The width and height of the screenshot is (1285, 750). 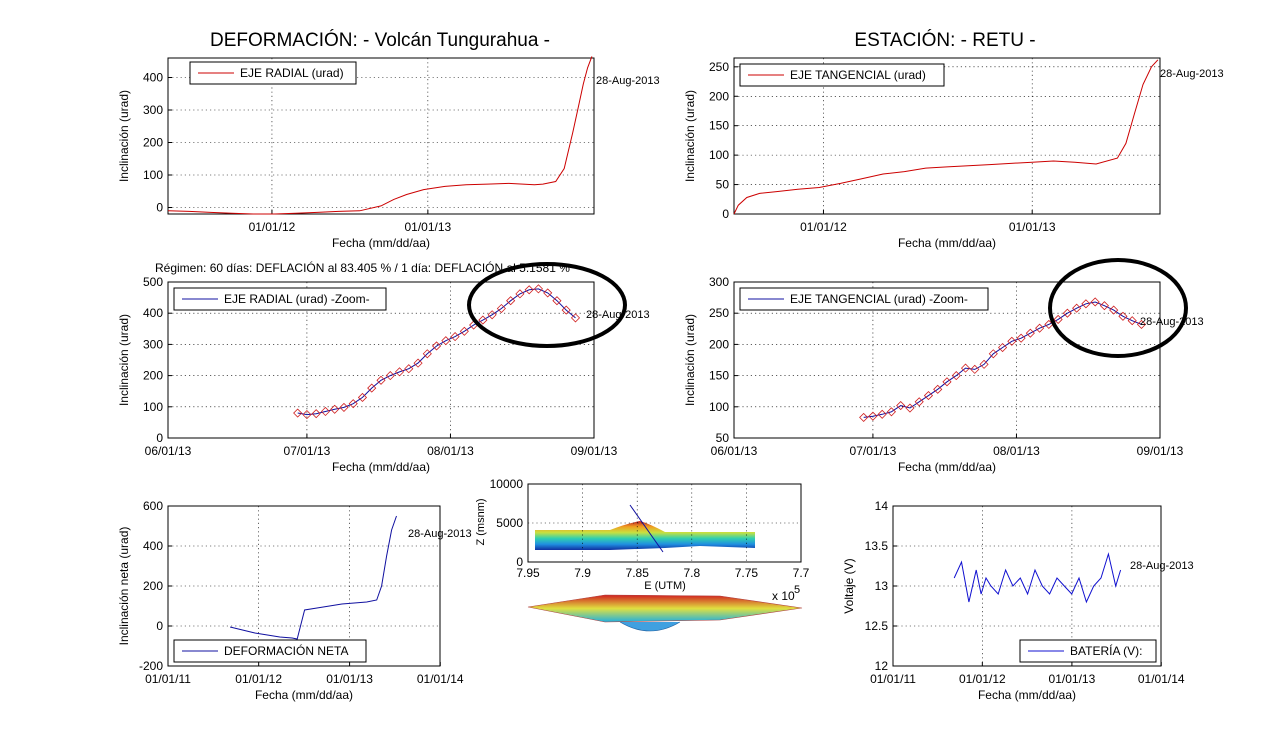 I want to click on profile-ylabel: Z (msnm), so click(x=481, y=521).